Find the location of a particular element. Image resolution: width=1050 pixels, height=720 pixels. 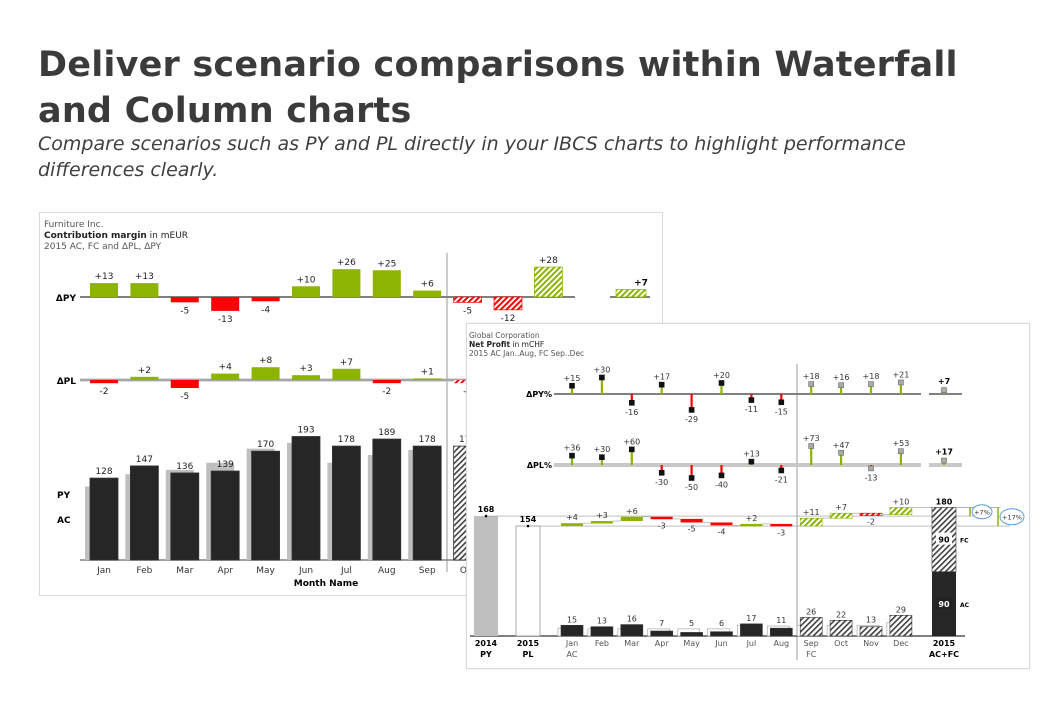

x-tick-label: Nov is located at coordinates (871, 643).